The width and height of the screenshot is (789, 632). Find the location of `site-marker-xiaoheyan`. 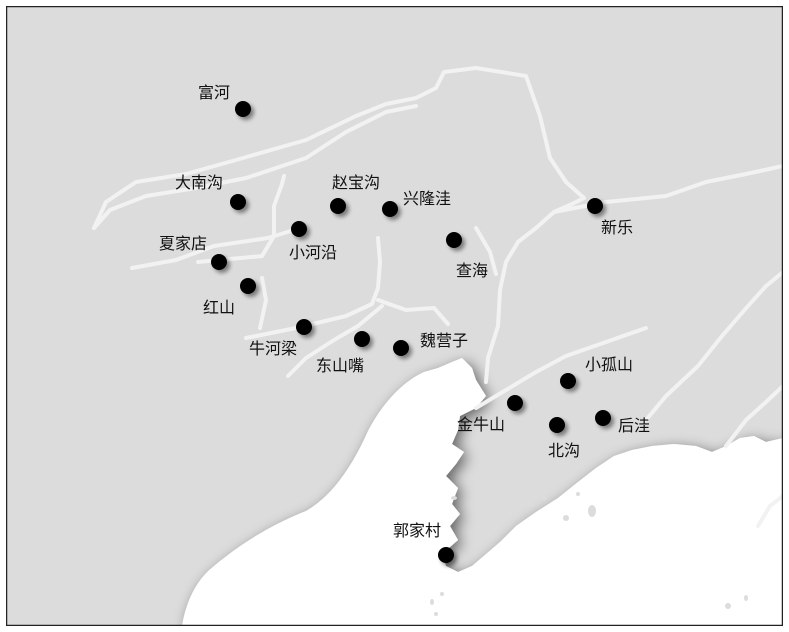

site-marker-xiaoheyan is located at coordinates (299, 229).